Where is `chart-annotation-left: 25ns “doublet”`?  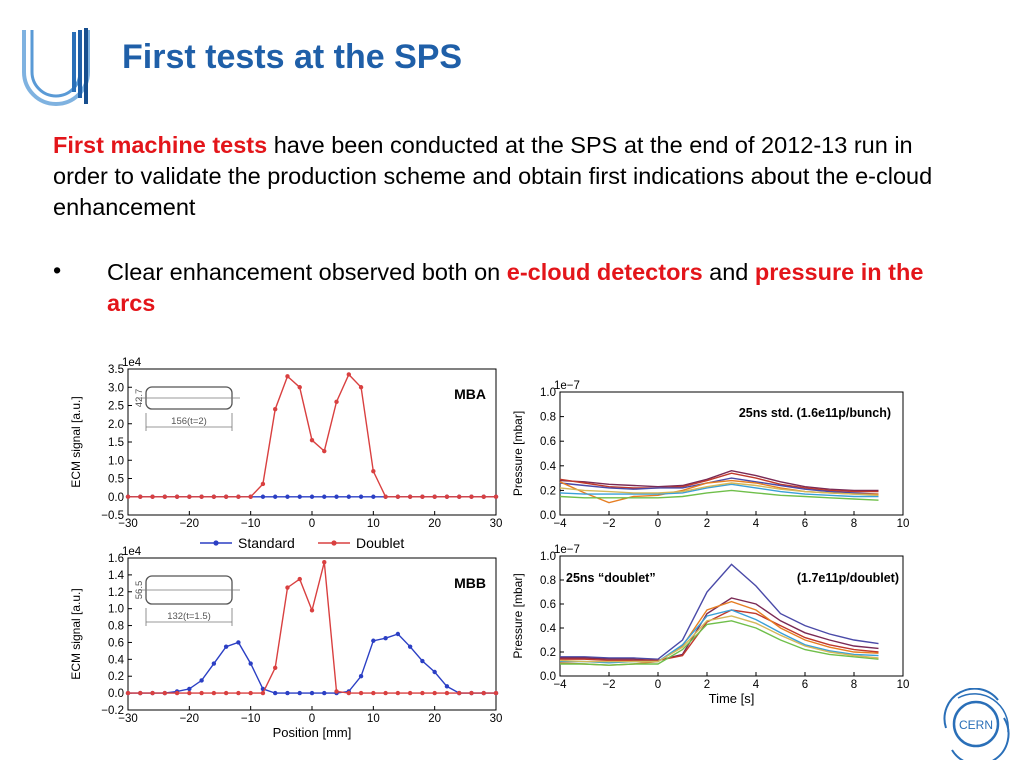 chart-annotation-left: 25ns “doublet” is located at coordinates (611, 578).